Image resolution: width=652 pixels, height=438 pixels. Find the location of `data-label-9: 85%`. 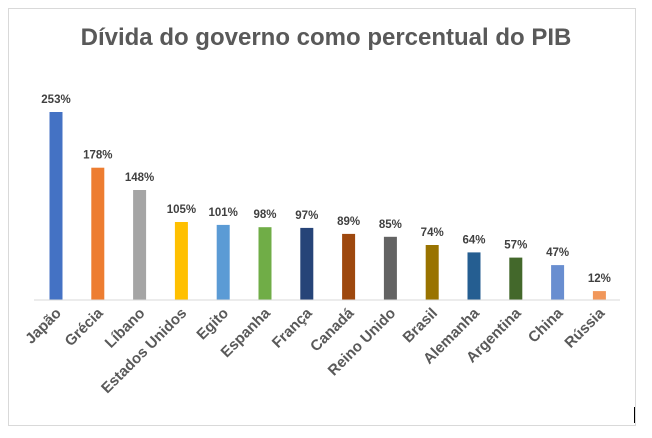

data-label-9: 85% is located at coordinates (390, 225).